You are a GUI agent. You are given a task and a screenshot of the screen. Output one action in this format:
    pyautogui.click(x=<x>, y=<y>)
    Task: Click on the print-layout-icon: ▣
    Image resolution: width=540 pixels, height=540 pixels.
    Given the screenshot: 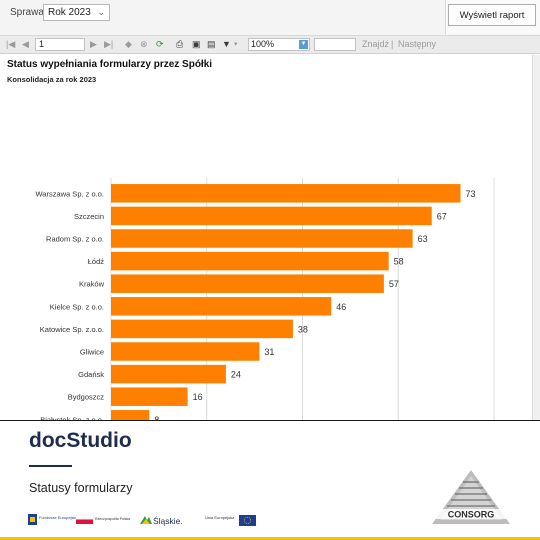 What is the action you would take?
    pyautogui.click(x=196, y=44)
    